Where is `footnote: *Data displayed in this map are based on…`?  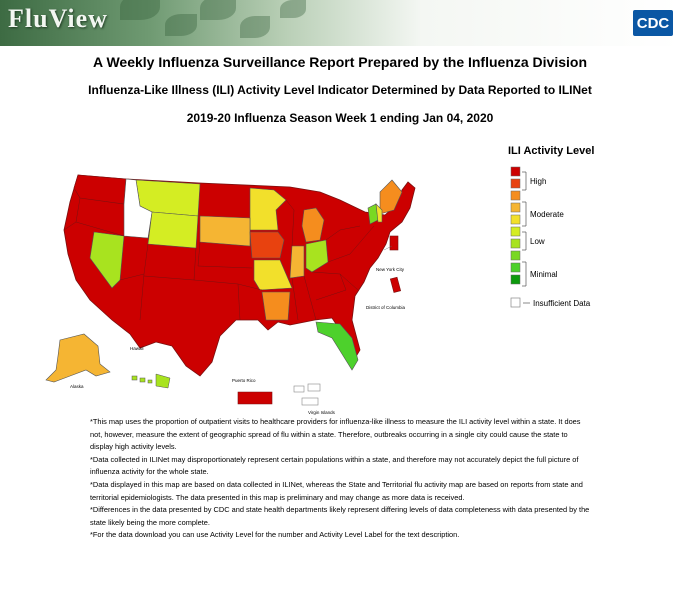
footnote: *Data displayed in this map are based on… is located at coordinates (336, 490).